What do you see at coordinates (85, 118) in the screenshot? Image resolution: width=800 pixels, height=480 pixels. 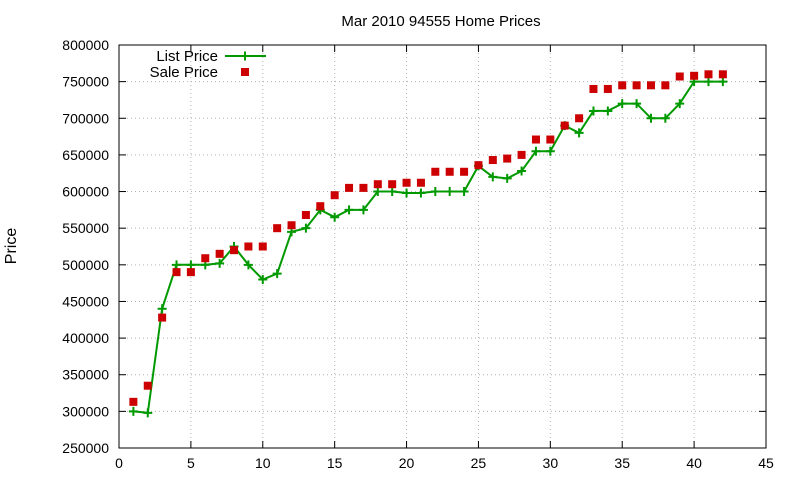 I see `y-tick-label: 700000` at bounding box center [85, 118].